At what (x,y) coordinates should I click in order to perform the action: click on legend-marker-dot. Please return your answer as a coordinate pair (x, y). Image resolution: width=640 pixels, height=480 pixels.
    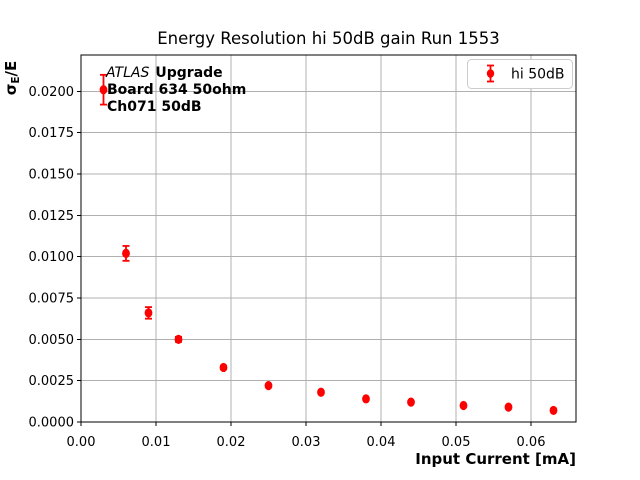
    Looking at the image, I should click on (490, 73).